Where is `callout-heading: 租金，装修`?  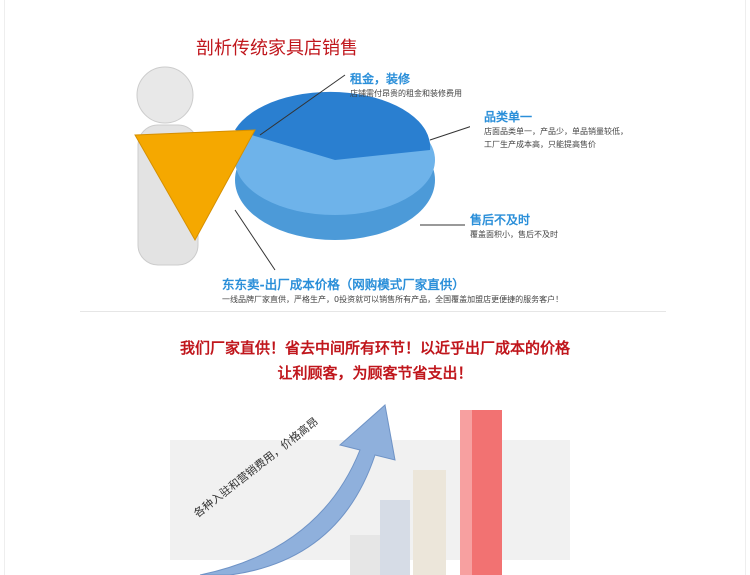
callout-heading: 租金，装修 is located at coordinates (380, 79).